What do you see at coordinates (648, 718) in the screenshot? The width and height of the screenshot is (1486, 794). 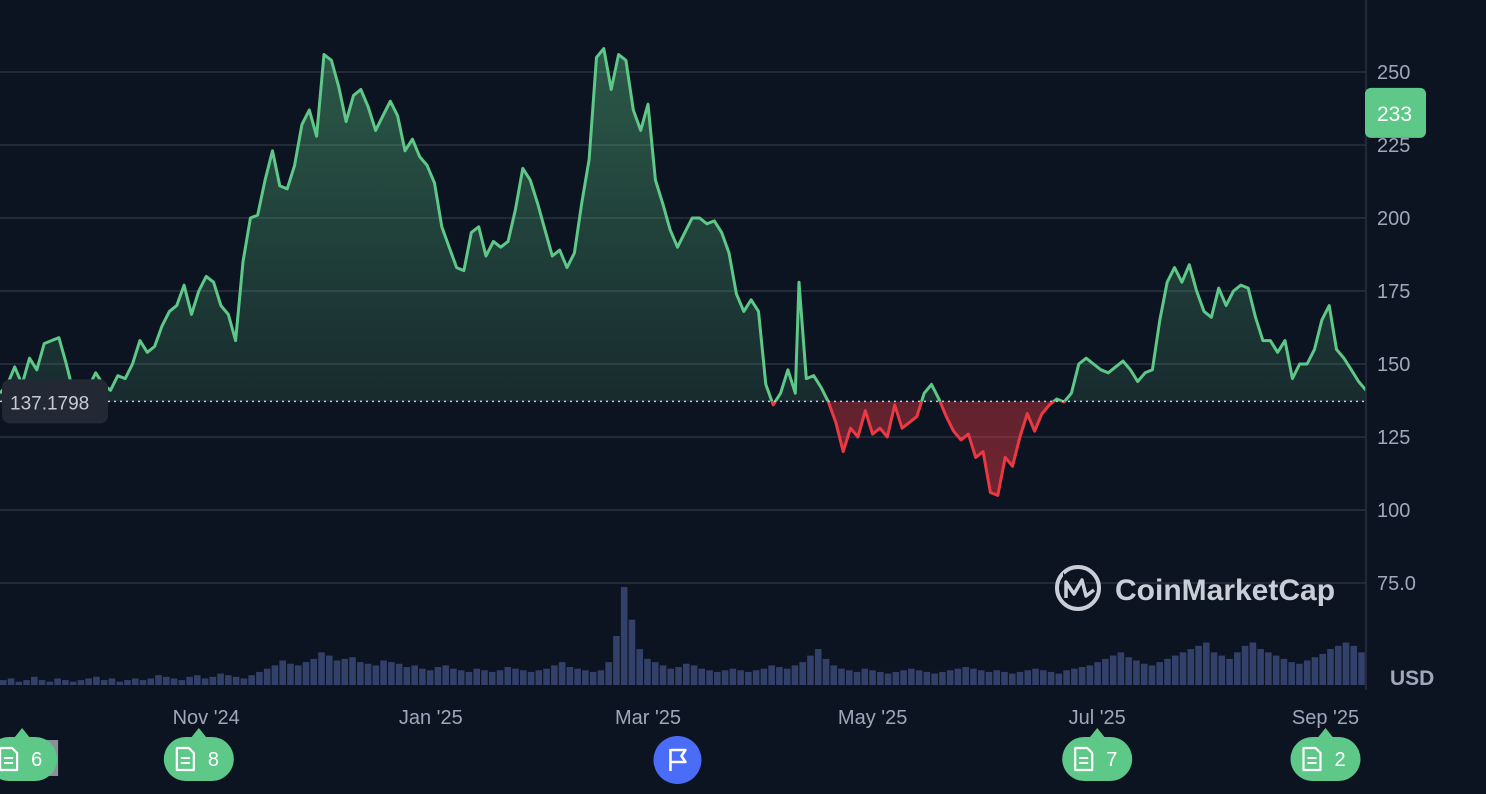 I see `x-tick-label: Mar '25` at bounding box center [648, 718].